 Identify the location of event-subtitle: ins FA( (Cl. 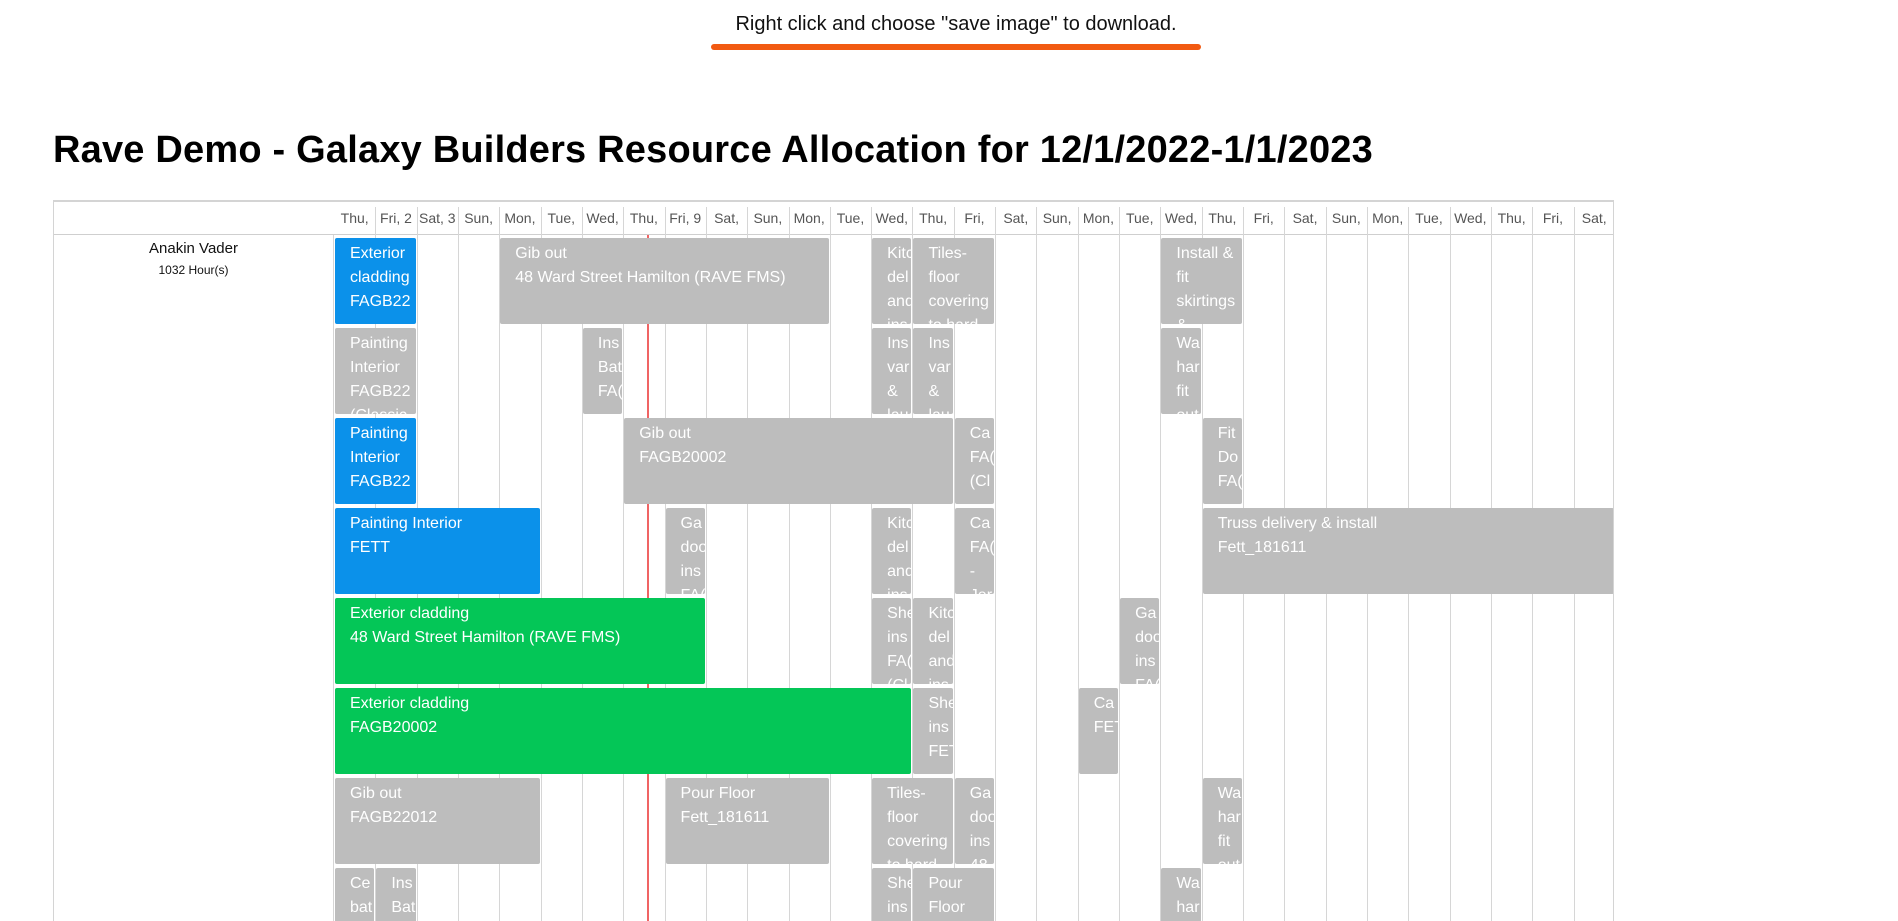
(899, 656).